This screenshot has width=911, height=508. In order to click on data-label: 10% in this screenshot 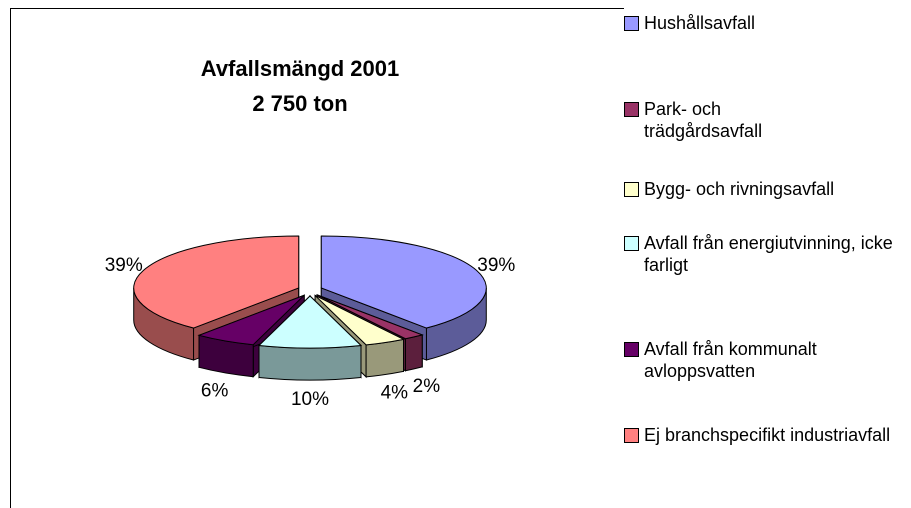, I will do `click(310, 399)`.